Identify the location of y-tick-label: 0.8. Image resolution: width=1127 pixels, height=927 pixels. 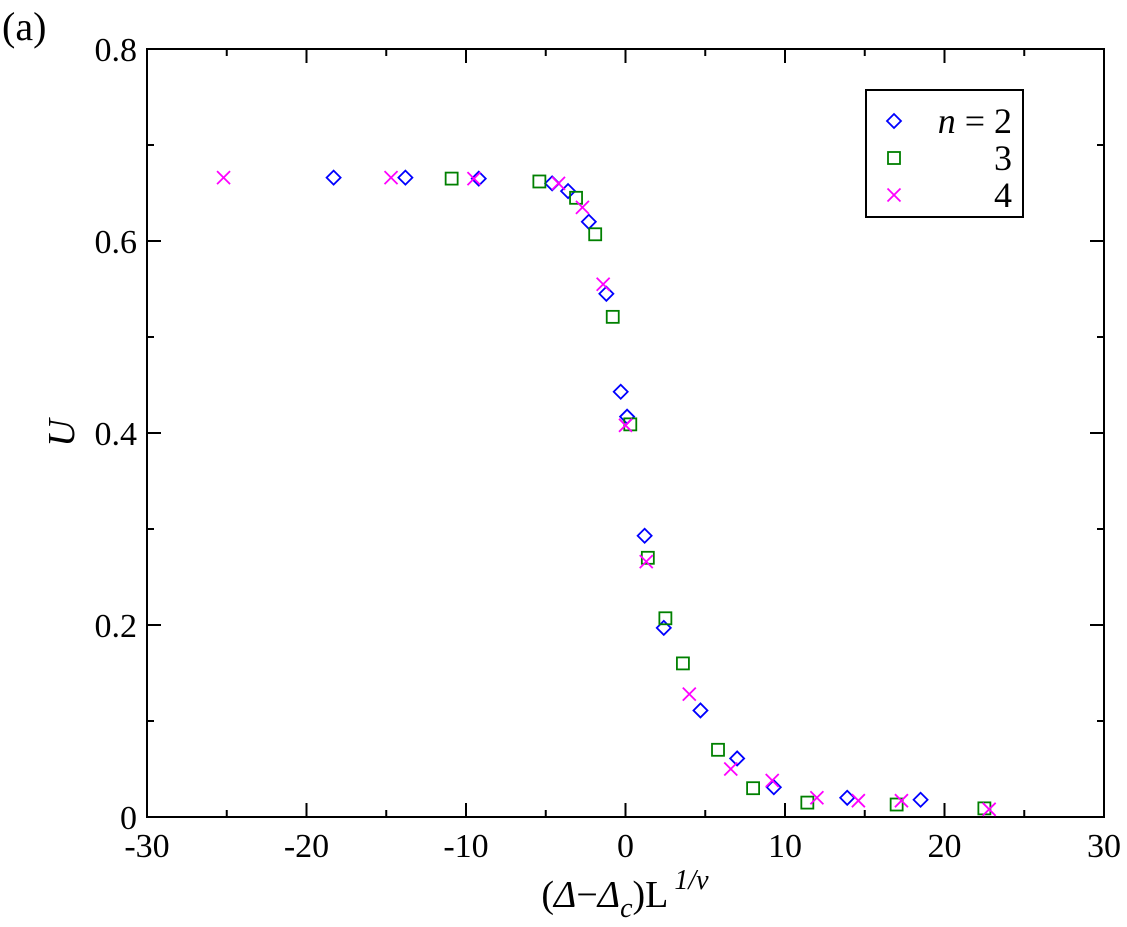
(116, 50).